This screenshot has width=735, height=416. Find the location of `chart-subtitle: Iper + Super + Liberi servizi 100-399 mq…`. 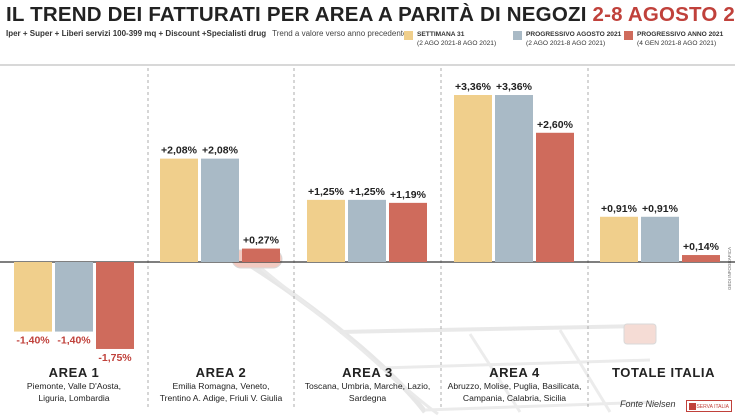

chart-subtitle: Iper + Super + Liberi servizi 100-399 mq… is located at coordinates (206, 33).